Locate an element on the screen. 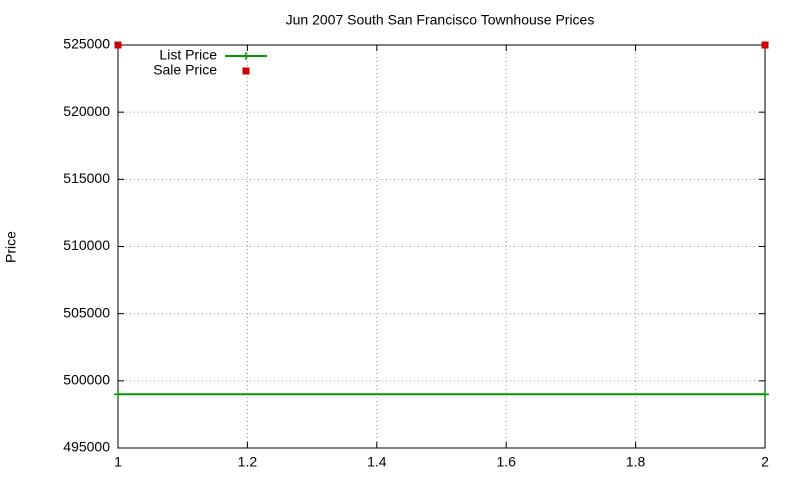 The image size is (800, 480). x-tick-label: 1.8 is located at coordinates (636, 462).